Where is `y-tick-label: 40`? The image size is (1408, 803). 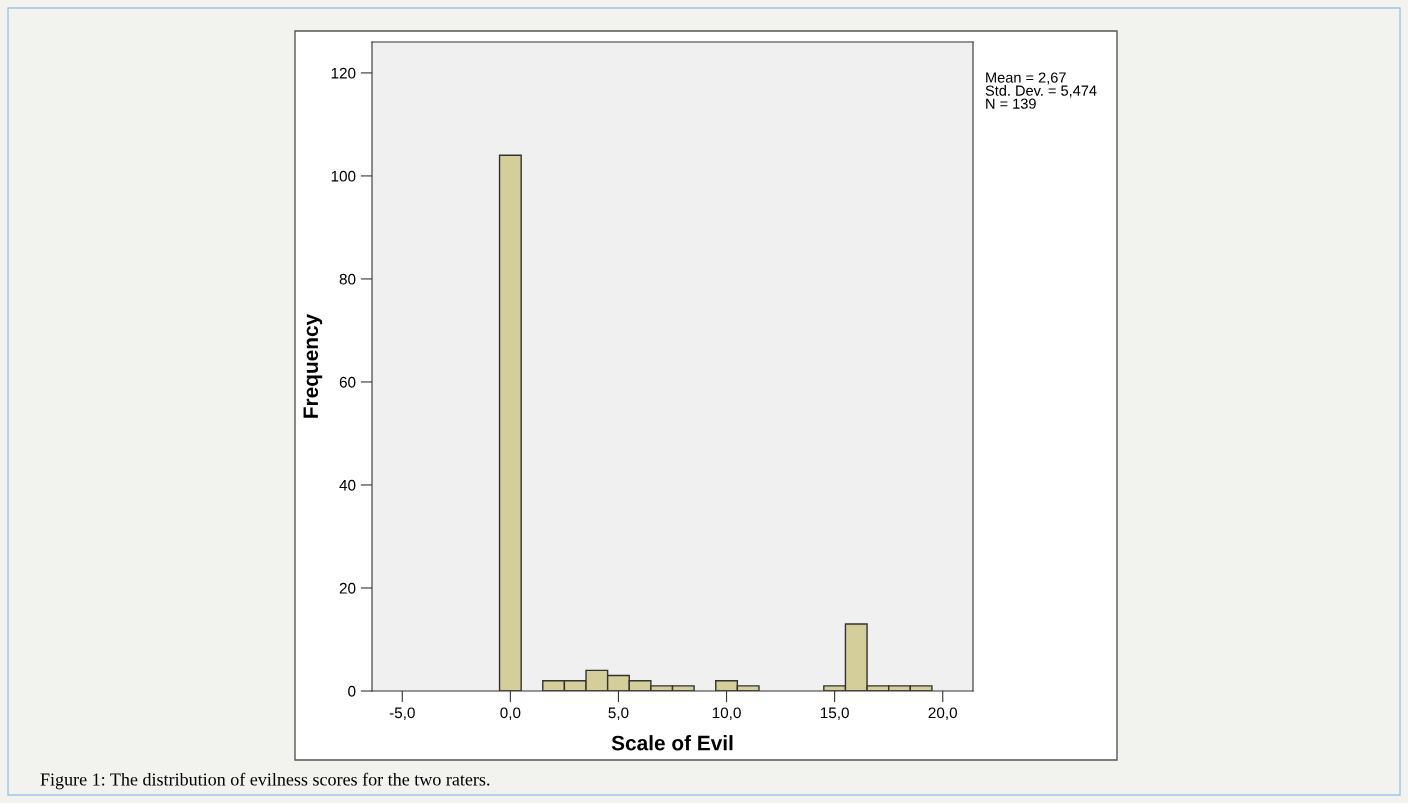
y-tick-label: 40 is located at coordinates (347, 485).